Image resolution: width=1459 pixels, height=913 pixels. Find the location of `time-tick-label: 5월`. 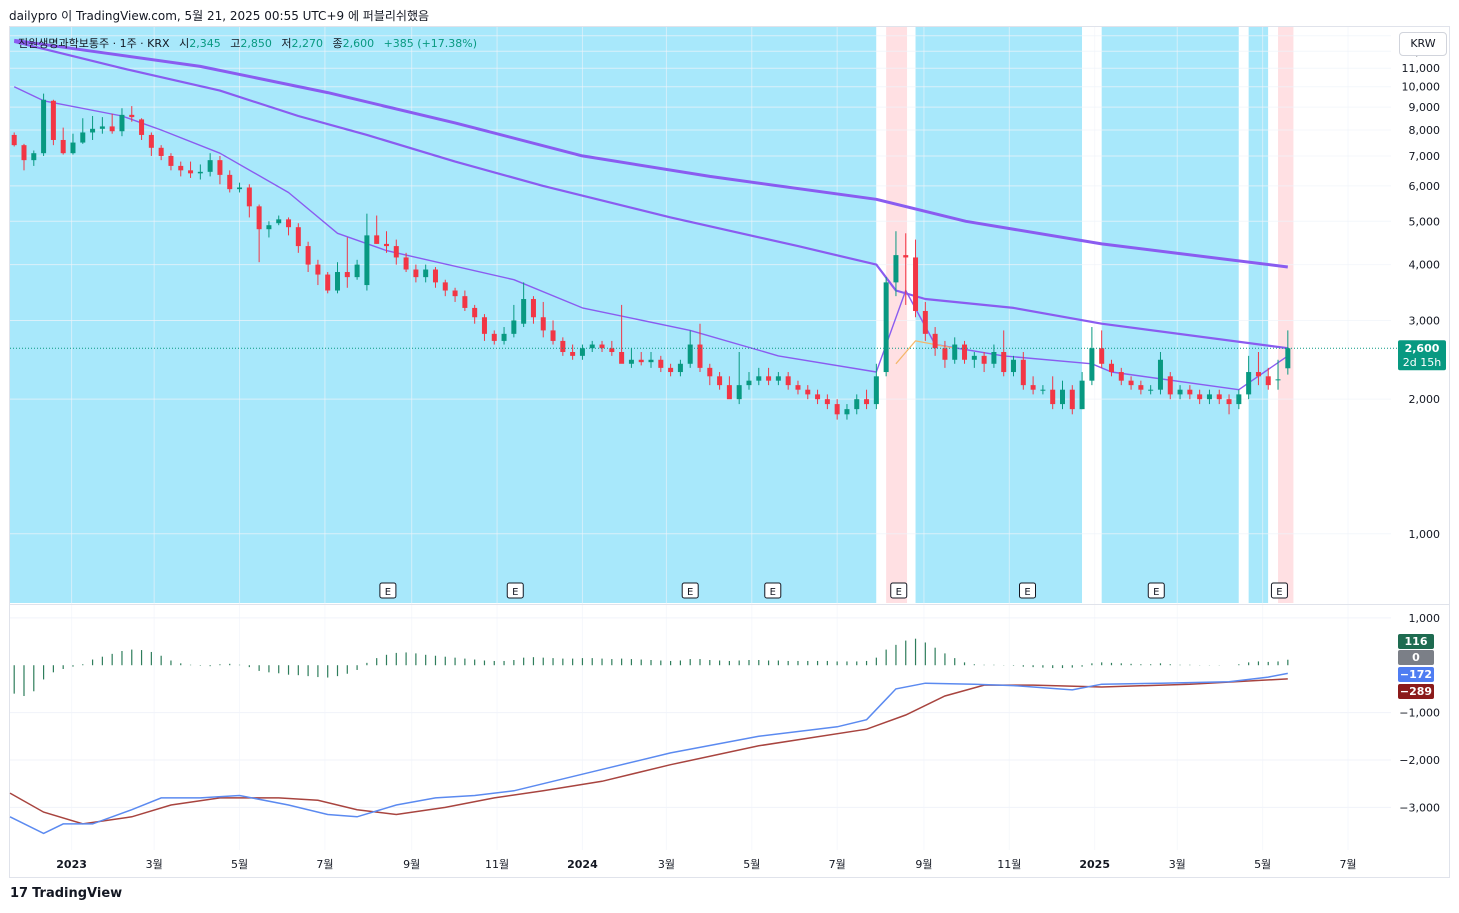

time-tick-label: 5월 is located at coordinates (239, 864).